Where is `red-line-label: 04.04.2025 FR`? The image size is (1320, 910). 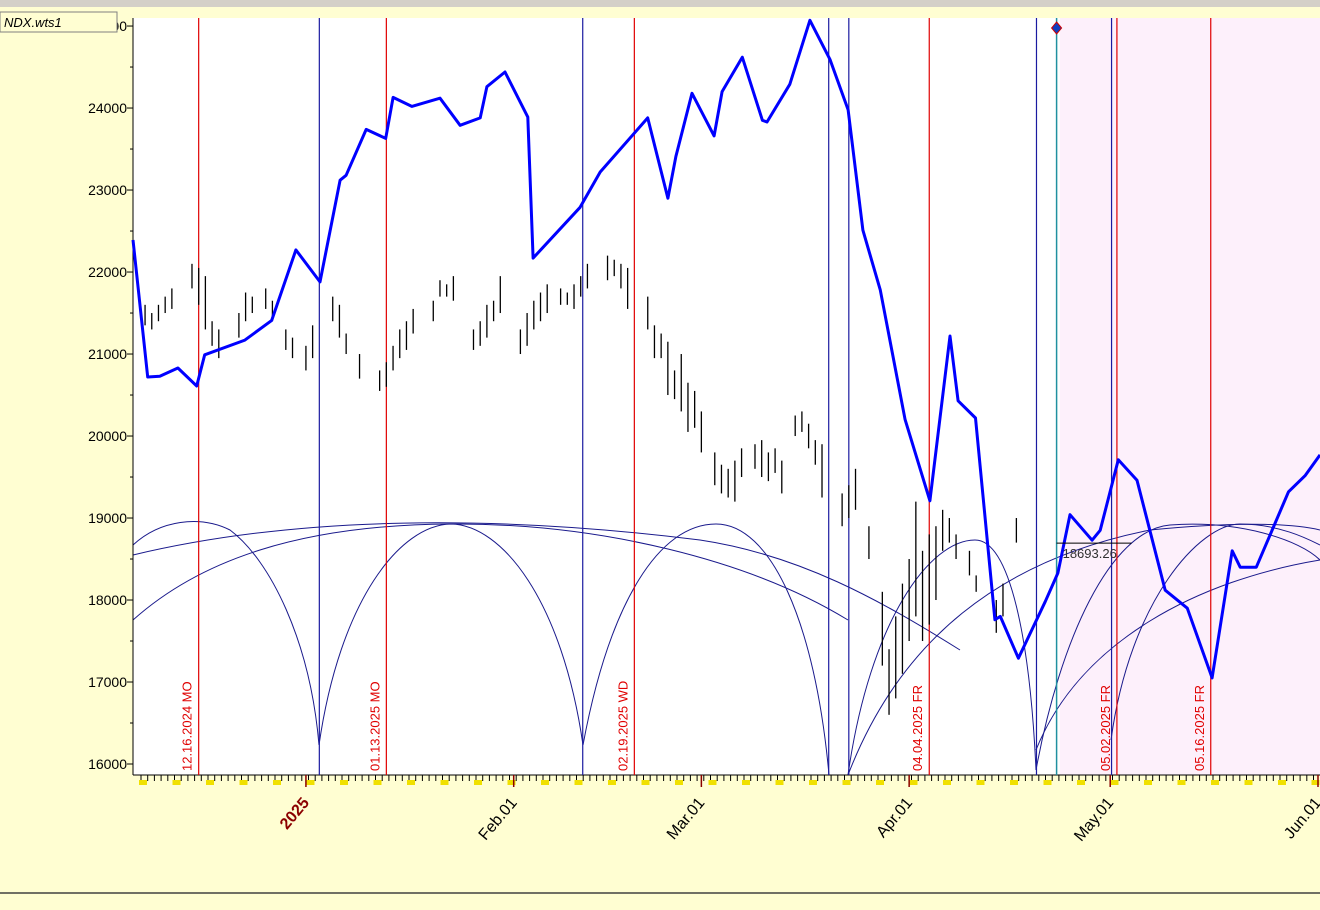
red-line-label: 04.04.2025 FR is located at coordinates (917, 728).